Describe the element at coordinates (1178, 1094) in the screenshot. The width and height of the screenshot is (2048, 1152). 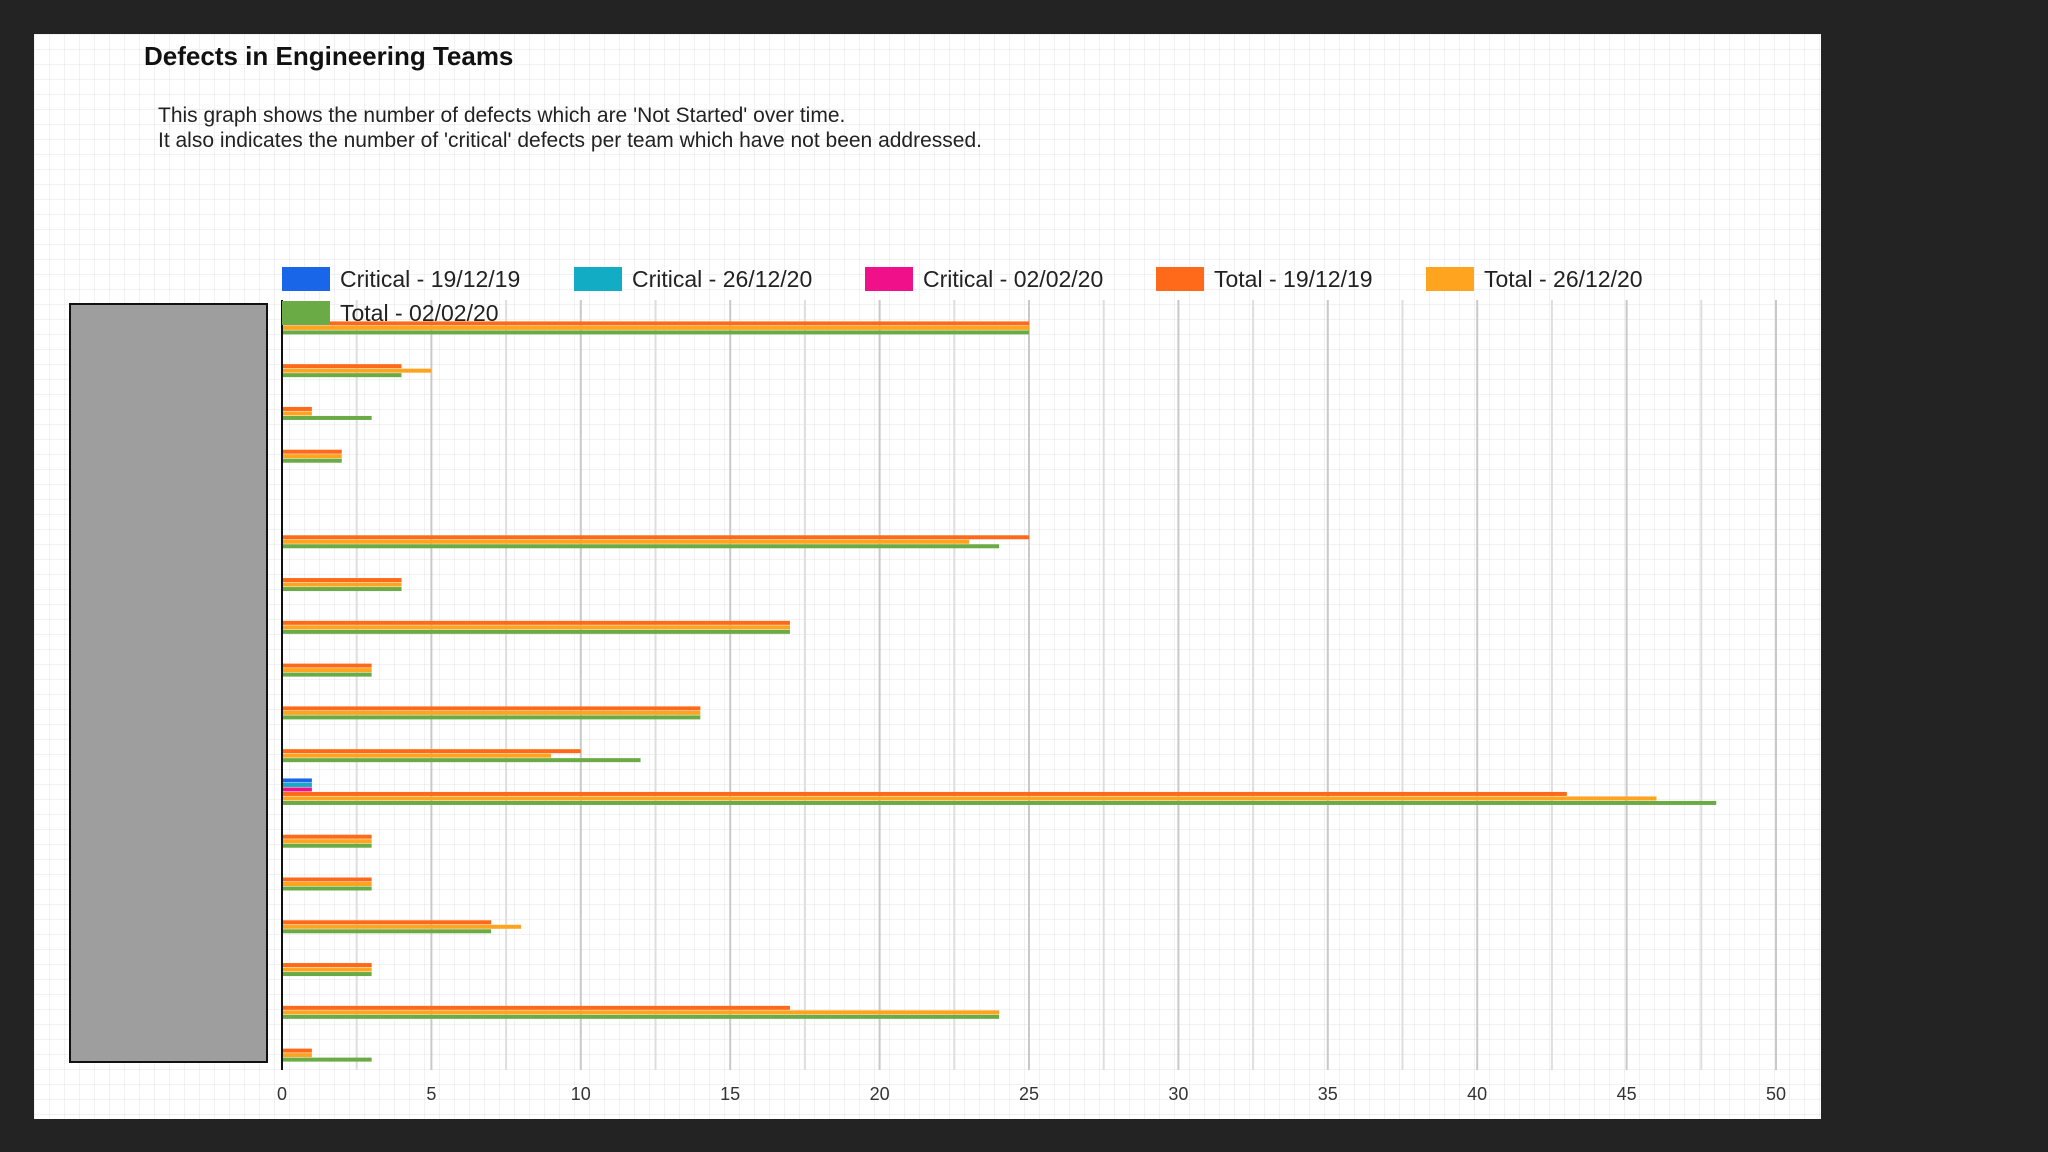
I see `x-tick-label: 30` at that location.